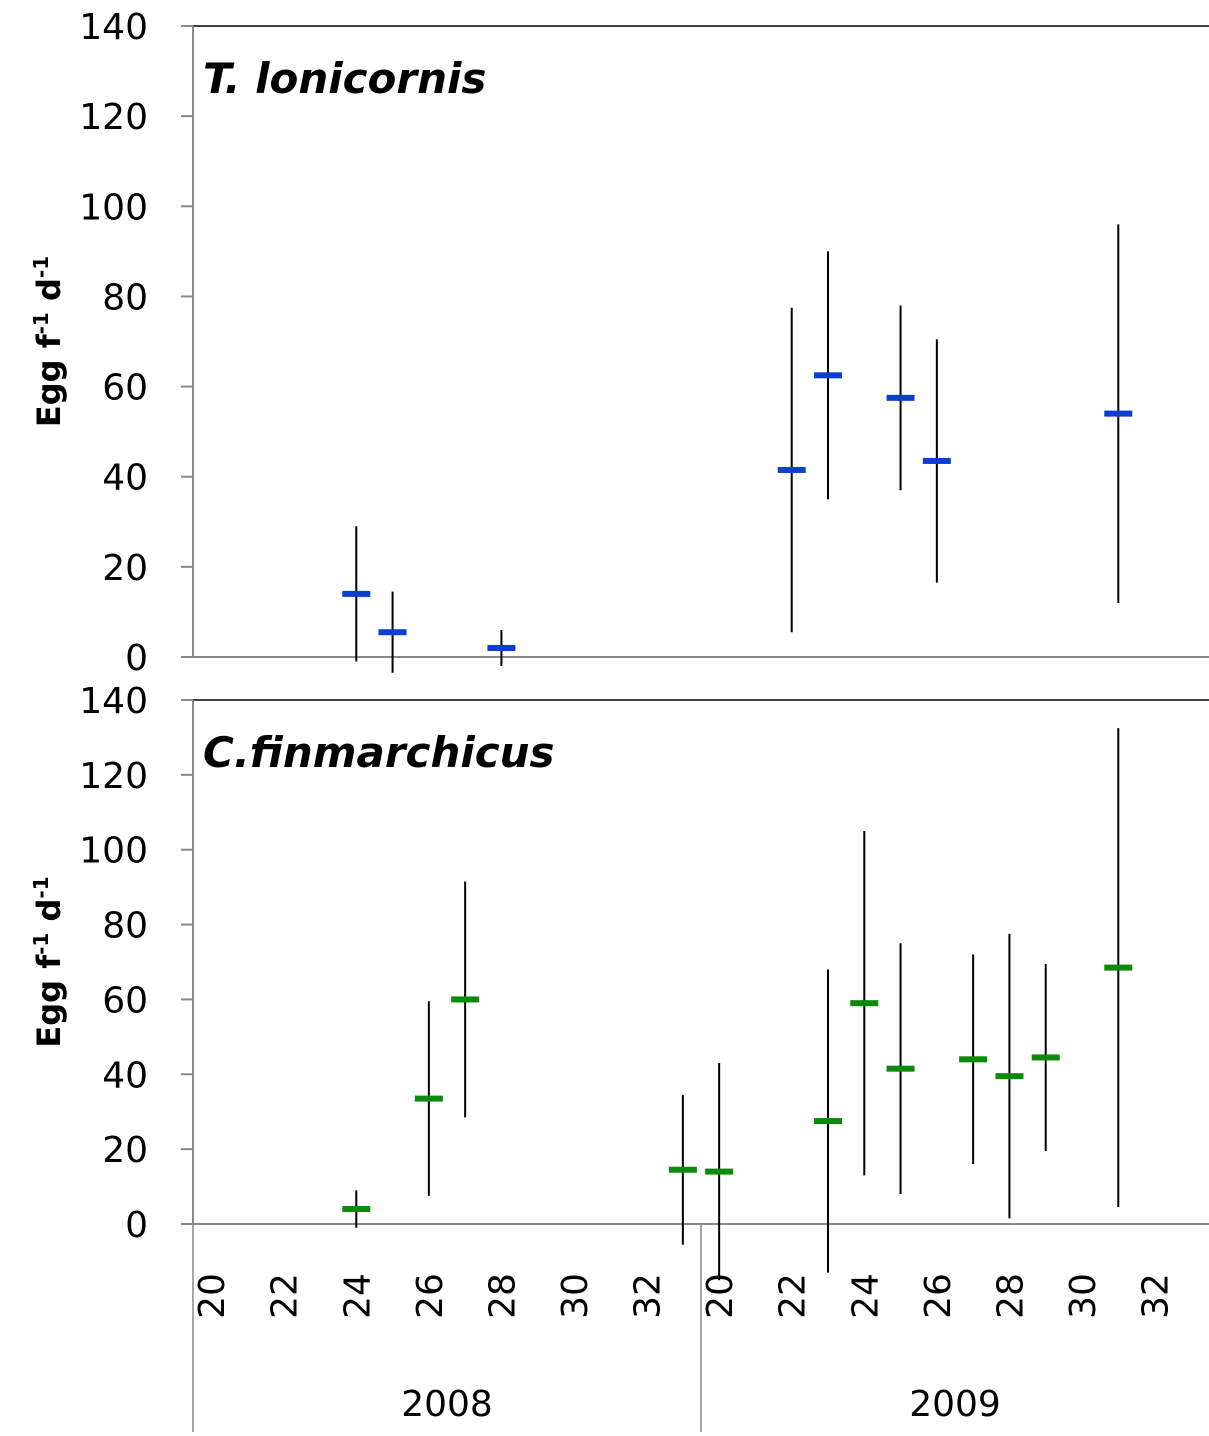 This screenshot has width=1209, height=1436. I want to click on panel-title: T. lonicornis, so click(344, 78).